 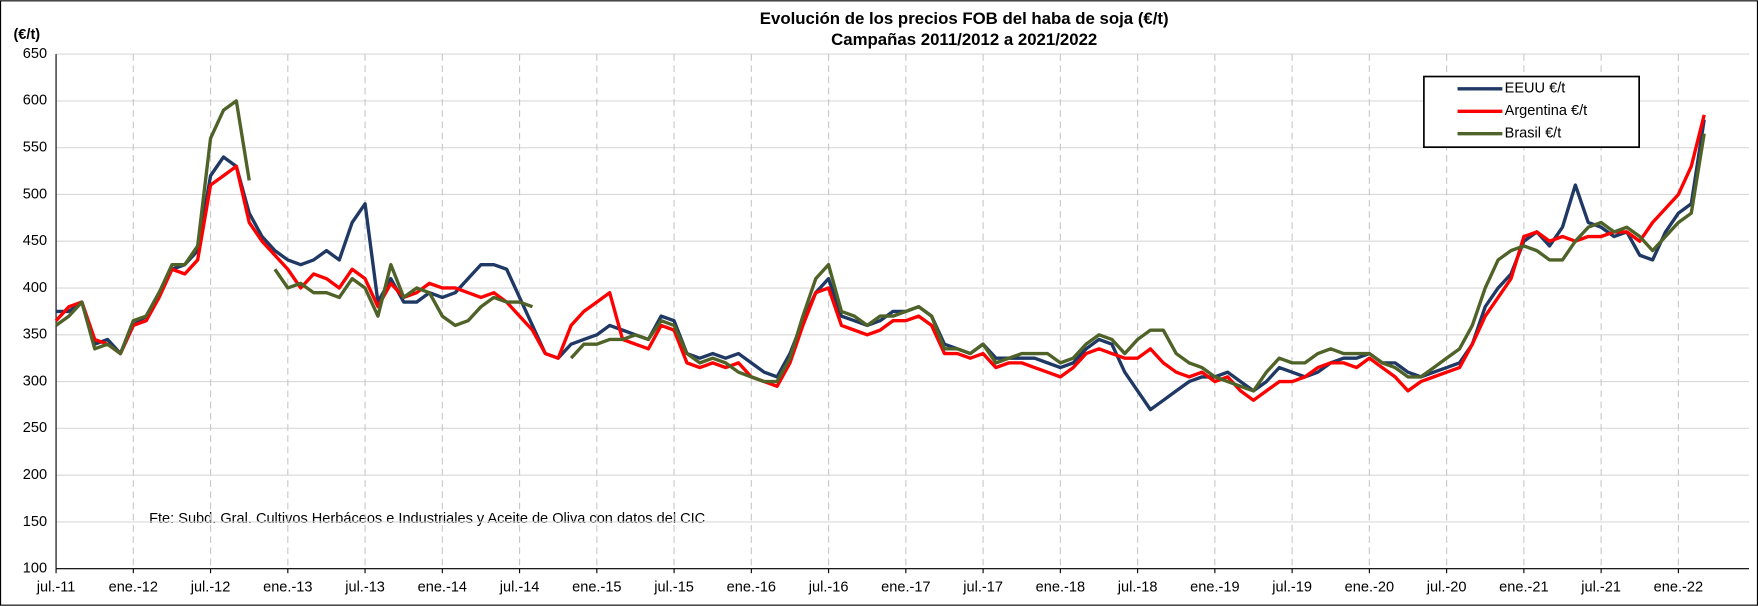 I want to click on x-tick-label: ene.-22, so click(x=1678, y=588).